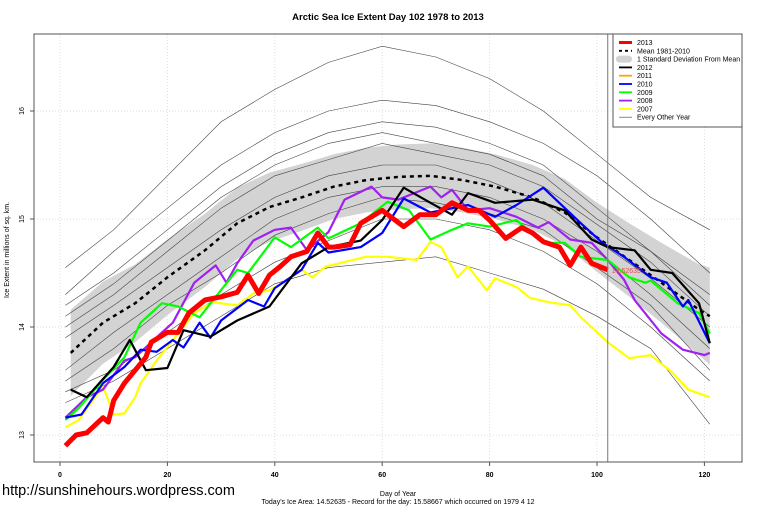 The width and height of the screenshot is (760, 506). Describe the element at coordinates (382, 475) in the screenshot. I see `x-tick-label: 60` at that location.